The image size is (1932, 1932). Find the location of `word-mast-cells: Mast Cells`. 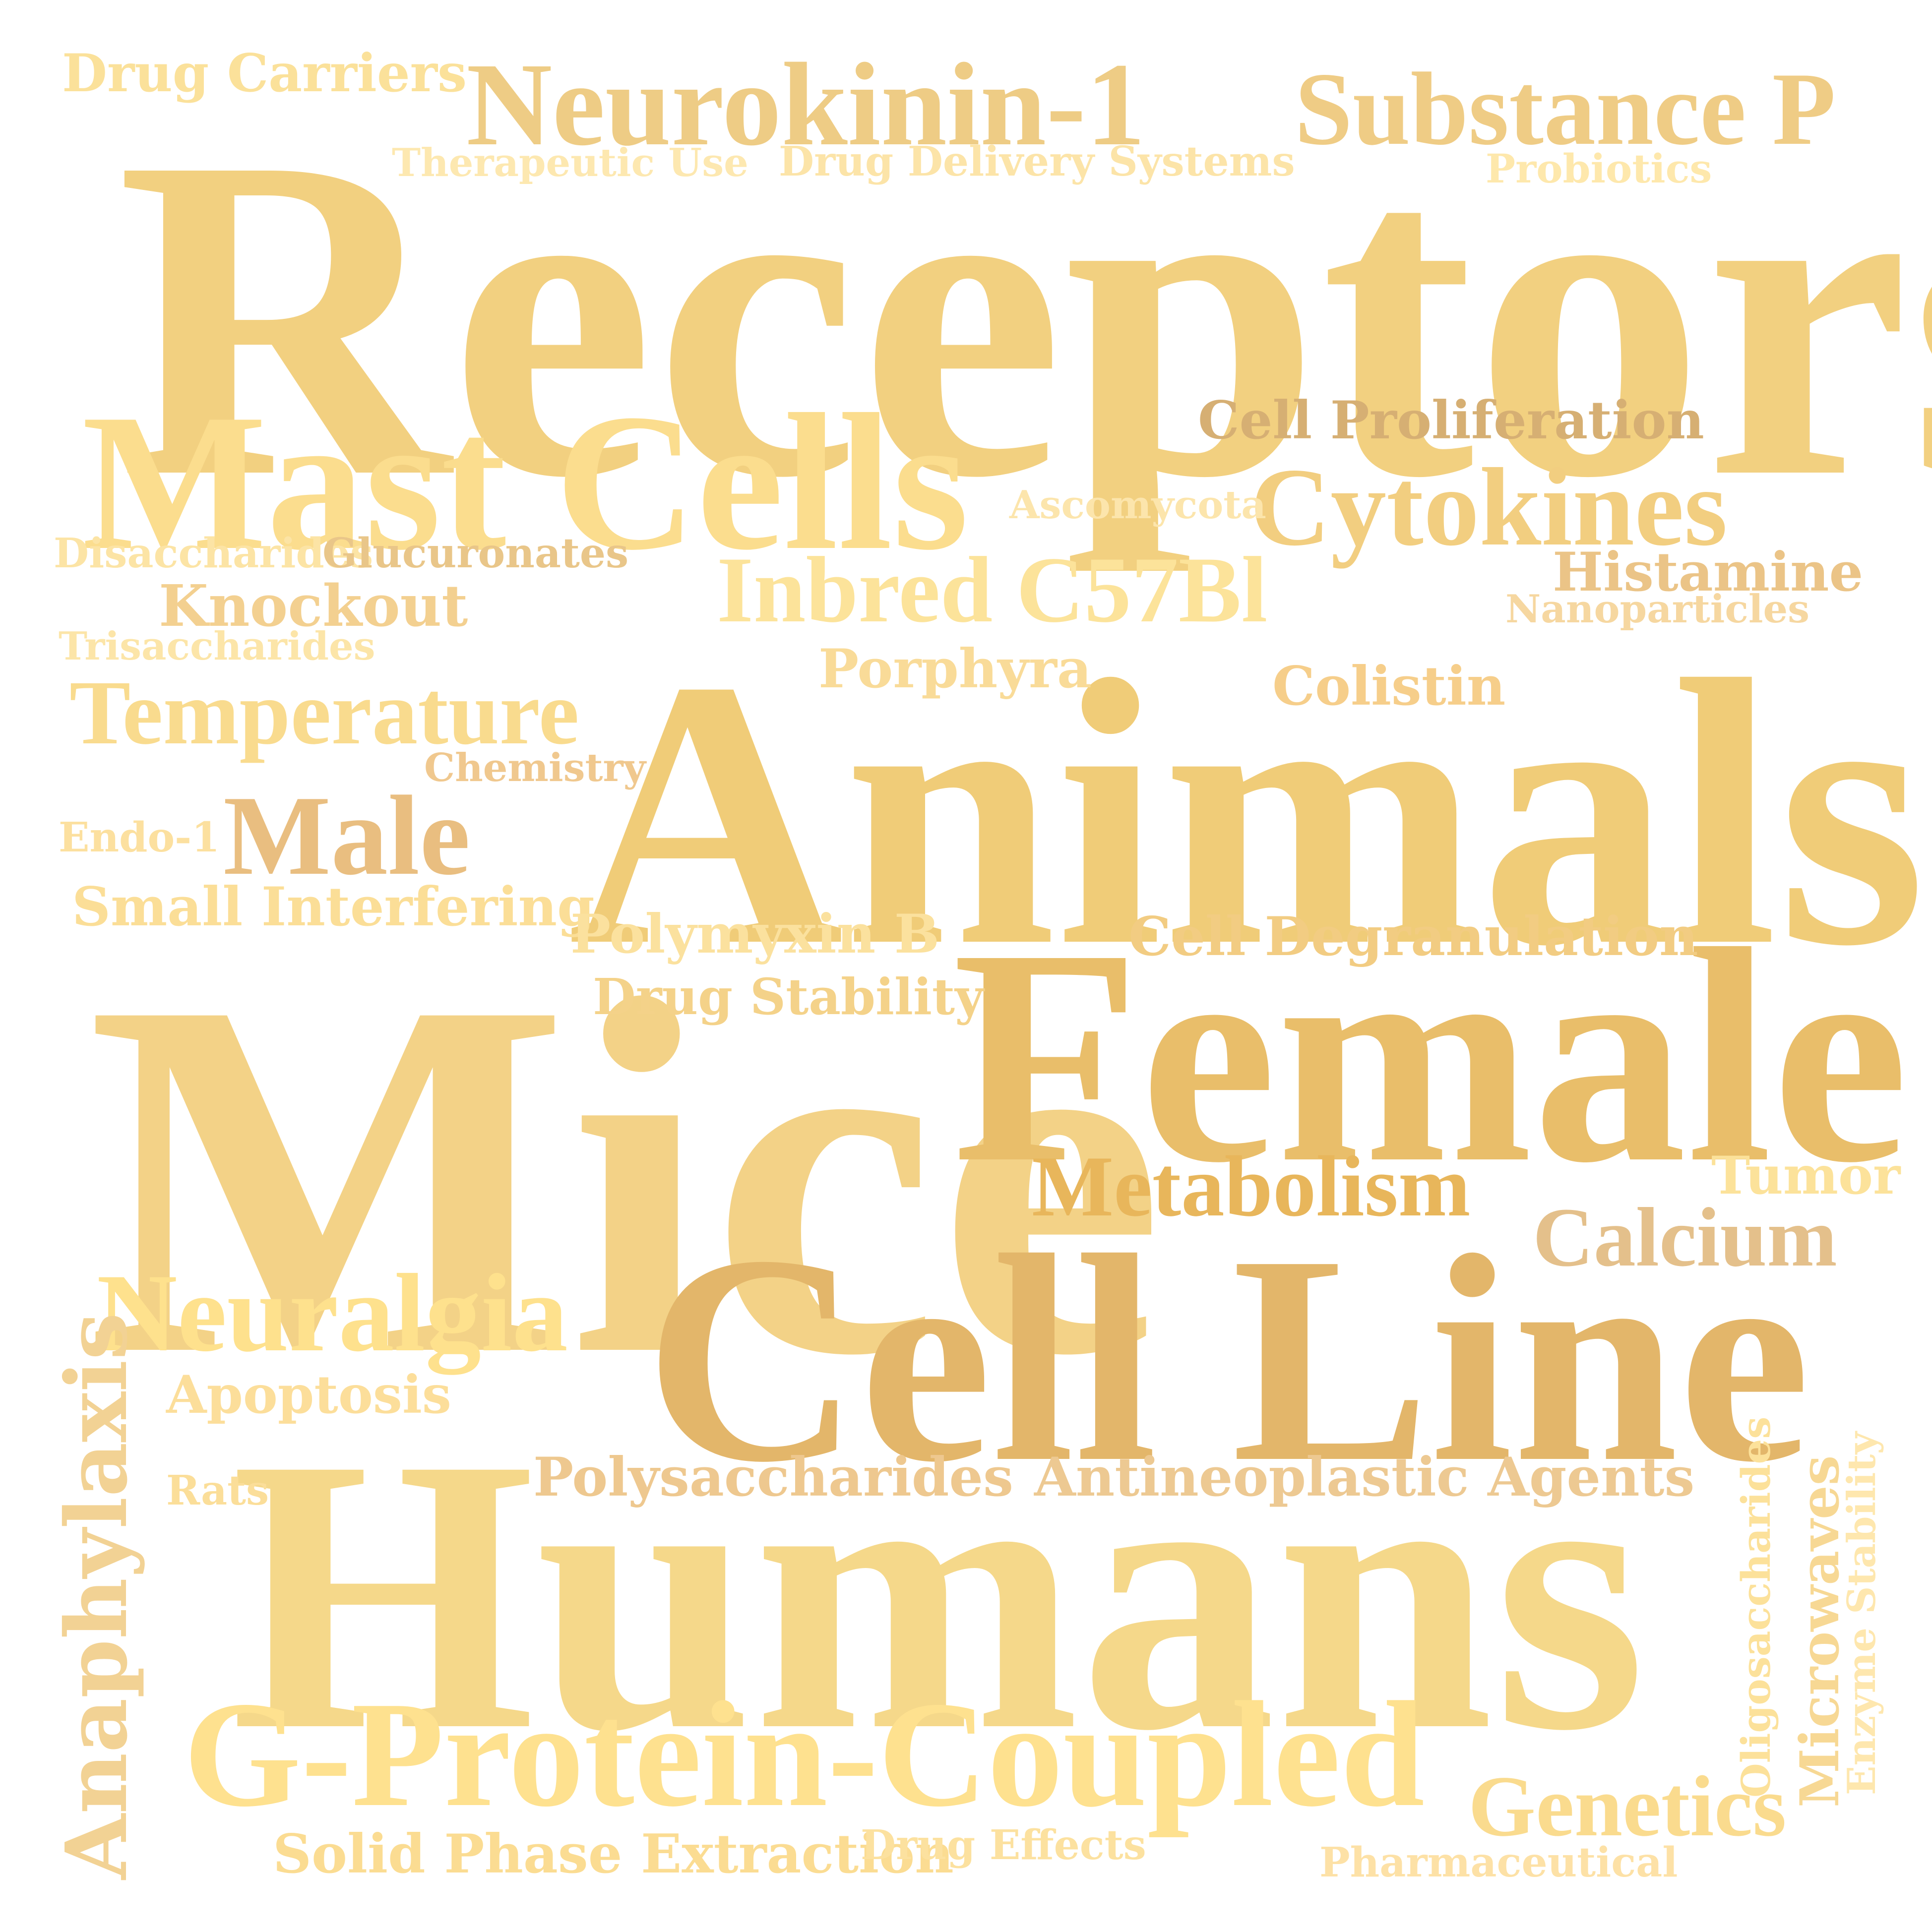

word-mast-cells: Mast Cells is located at coordinates (525, 482).